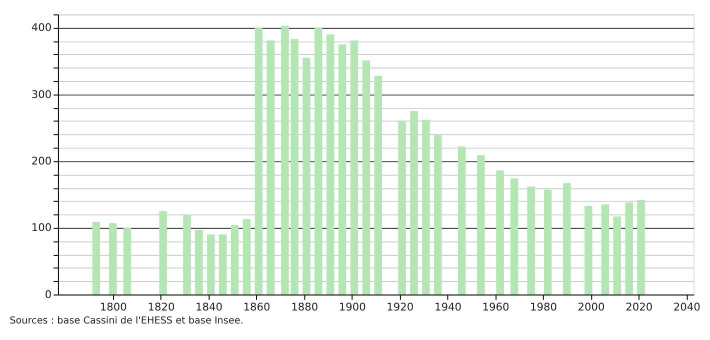  What do you see at coordinates (257, 307) in the screenshot?
I see `x-tick-label: 1860` at bounding box center [257, 307].